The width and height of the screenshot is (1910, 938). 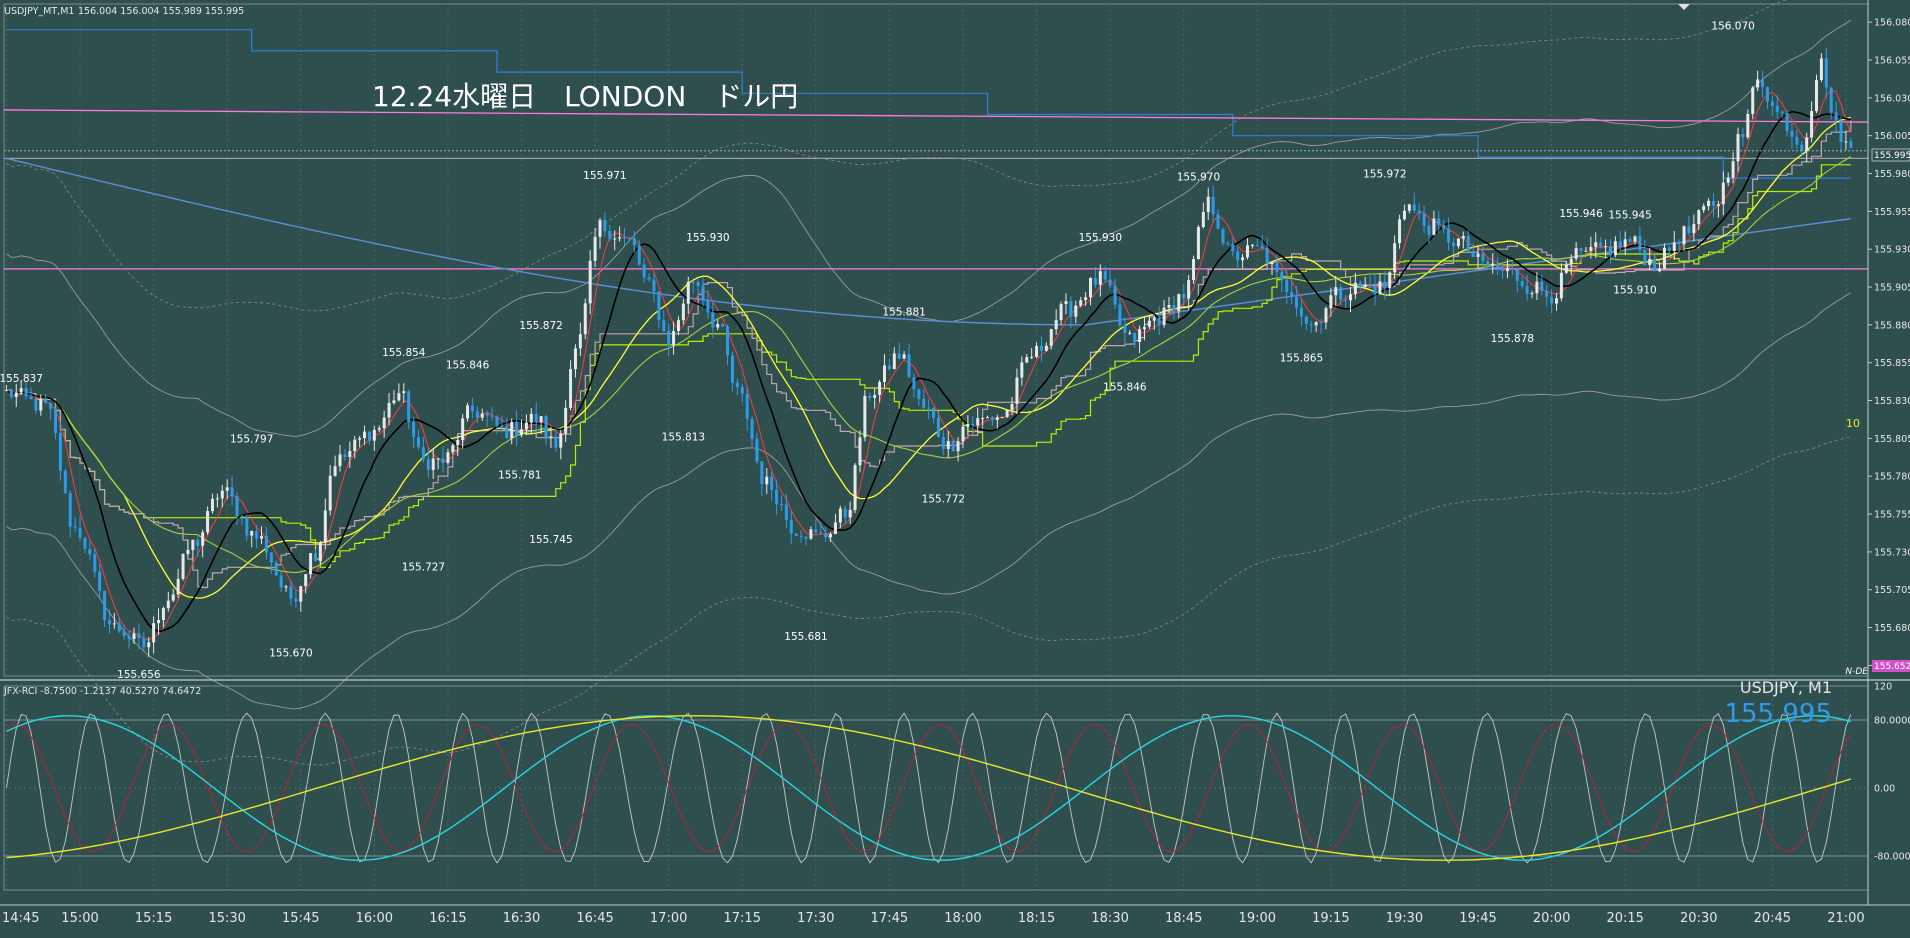 What do you see at coordinates (1036, 918) in the screenshot?
I see `x-tick-label: 18:15` at bounding box center [1036, 918].